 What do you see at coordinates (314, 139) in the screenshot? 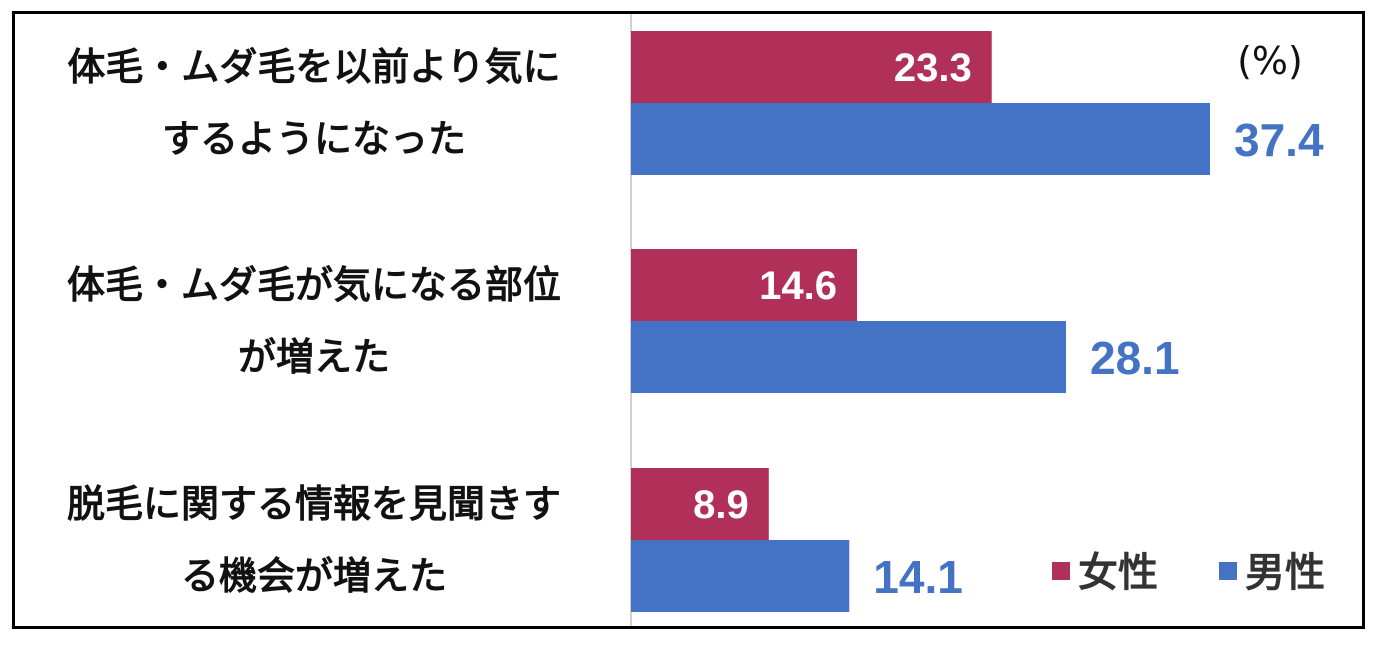
I see `category-label-0-line-1: するようになった` at bounding box center [314, 139].